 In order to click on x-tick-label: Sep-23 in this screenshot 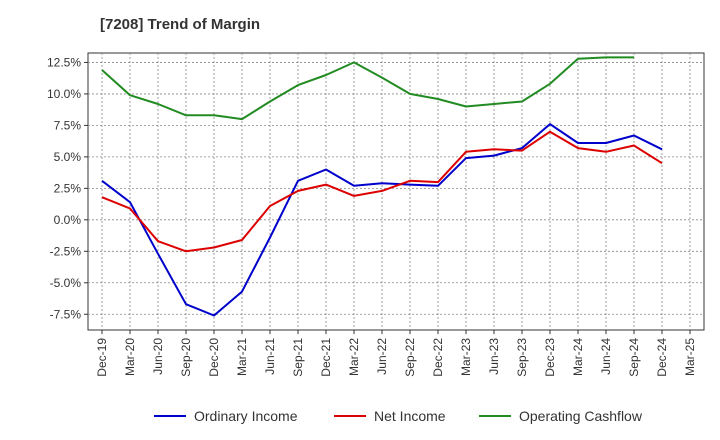, I will do `click(522, 357)`.